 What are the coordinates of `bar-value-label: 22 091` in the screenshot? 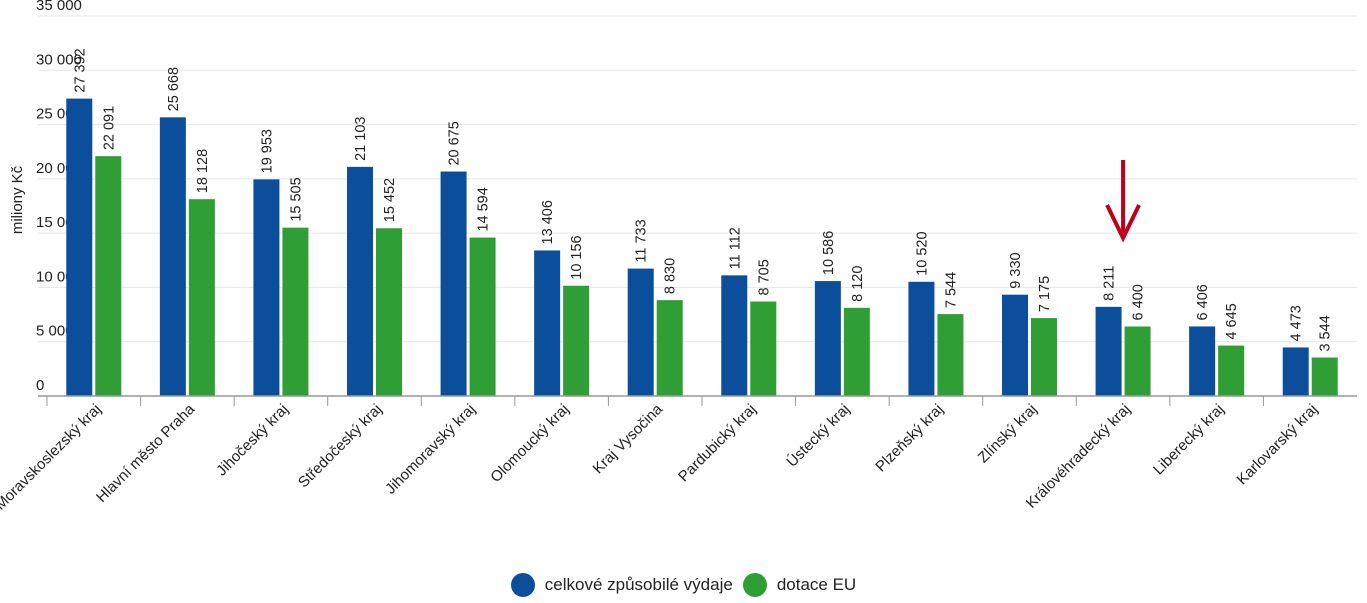 It's located at (109, 128).